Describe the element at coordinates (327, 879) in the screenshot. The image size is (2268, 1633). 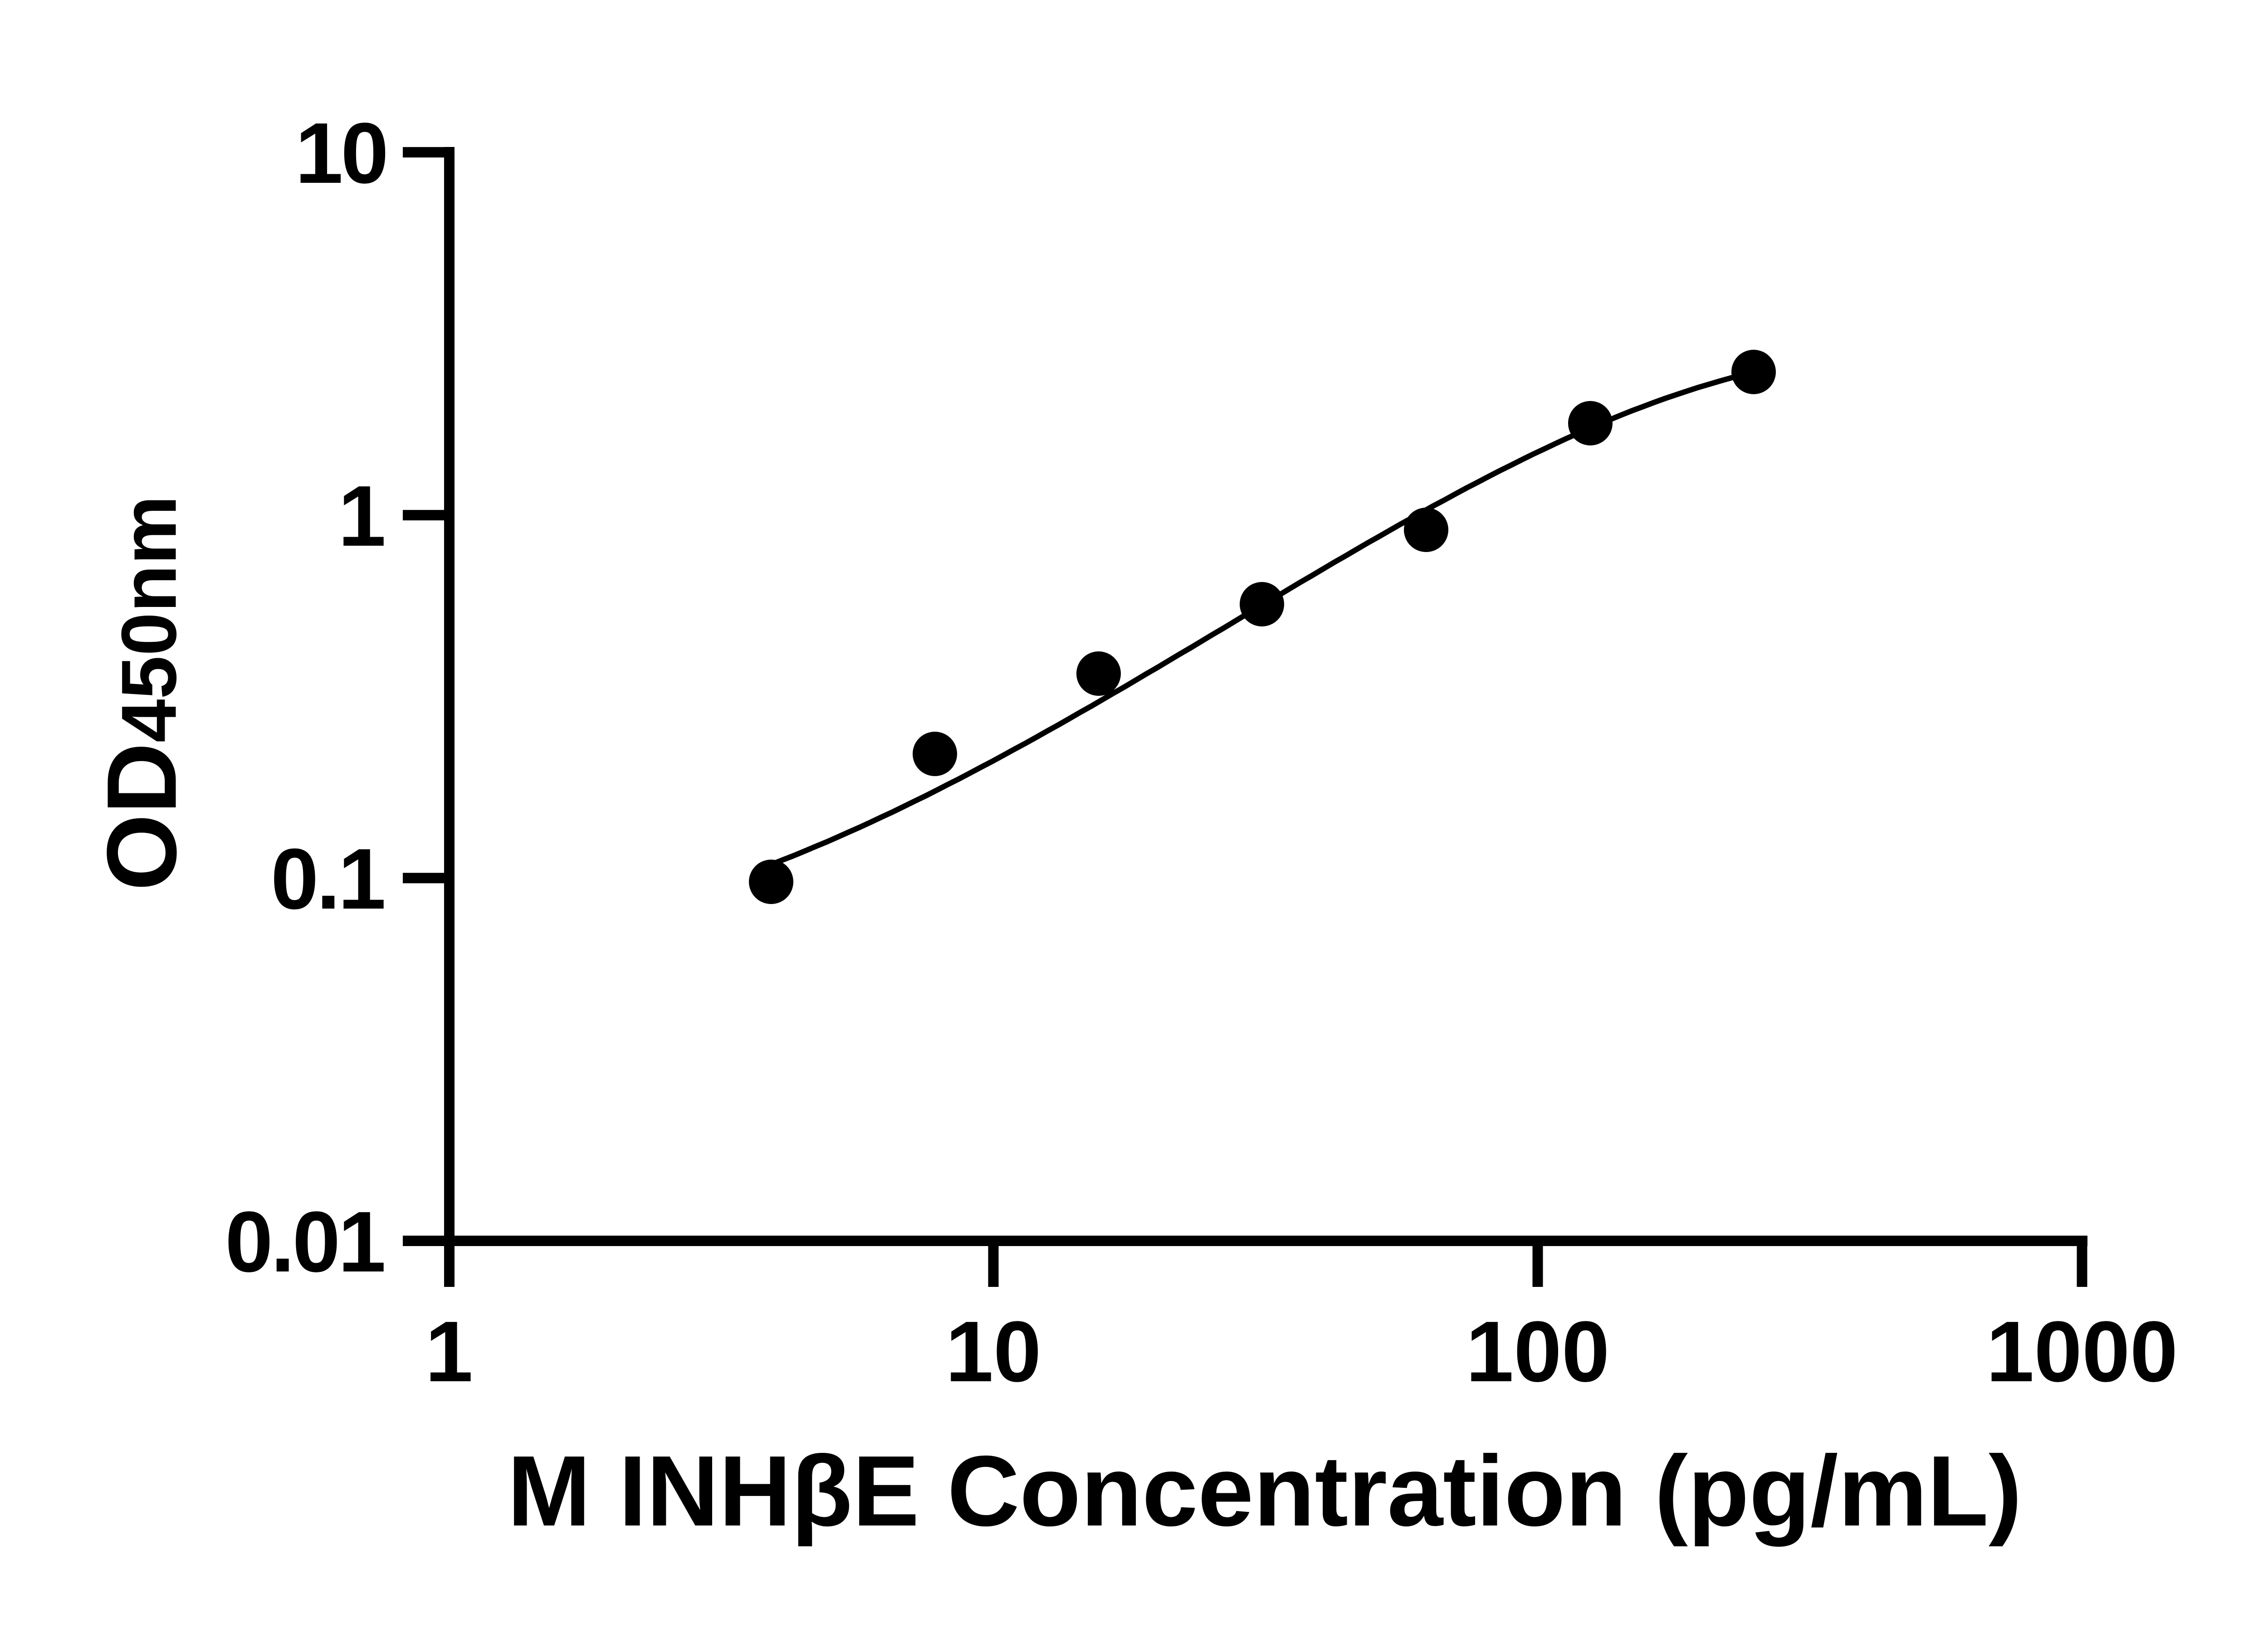
I see `svg-text: 0.1` at that location.